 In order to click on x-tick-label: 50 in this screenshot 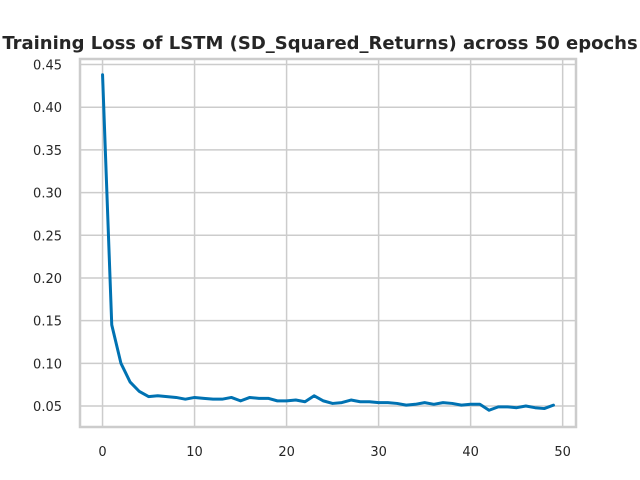, I will do `click(562, 452)`.